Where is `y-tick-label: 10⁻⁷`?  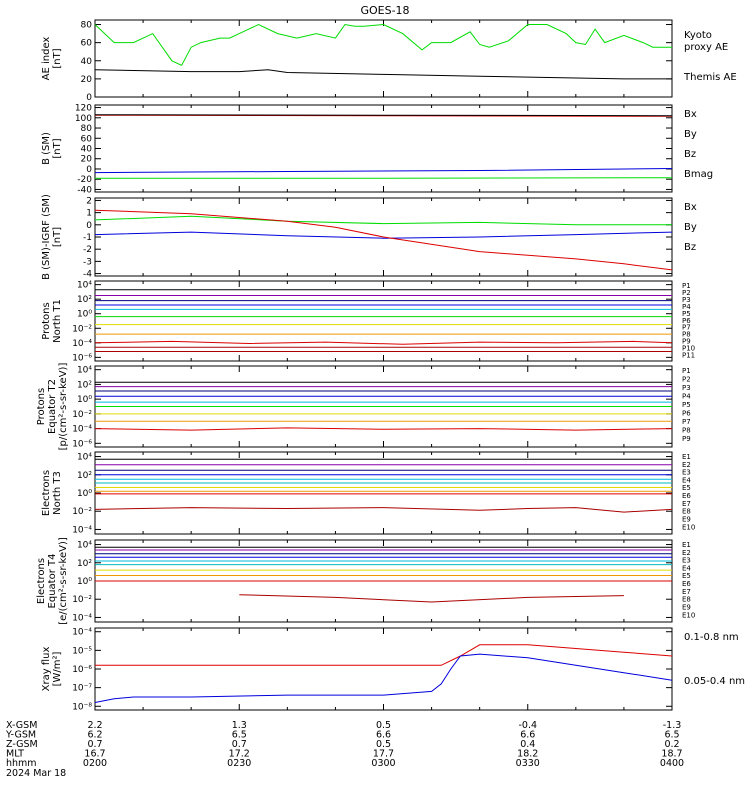 y-tick-label: 10⁻⁷ is located at coordinates (82, 689).